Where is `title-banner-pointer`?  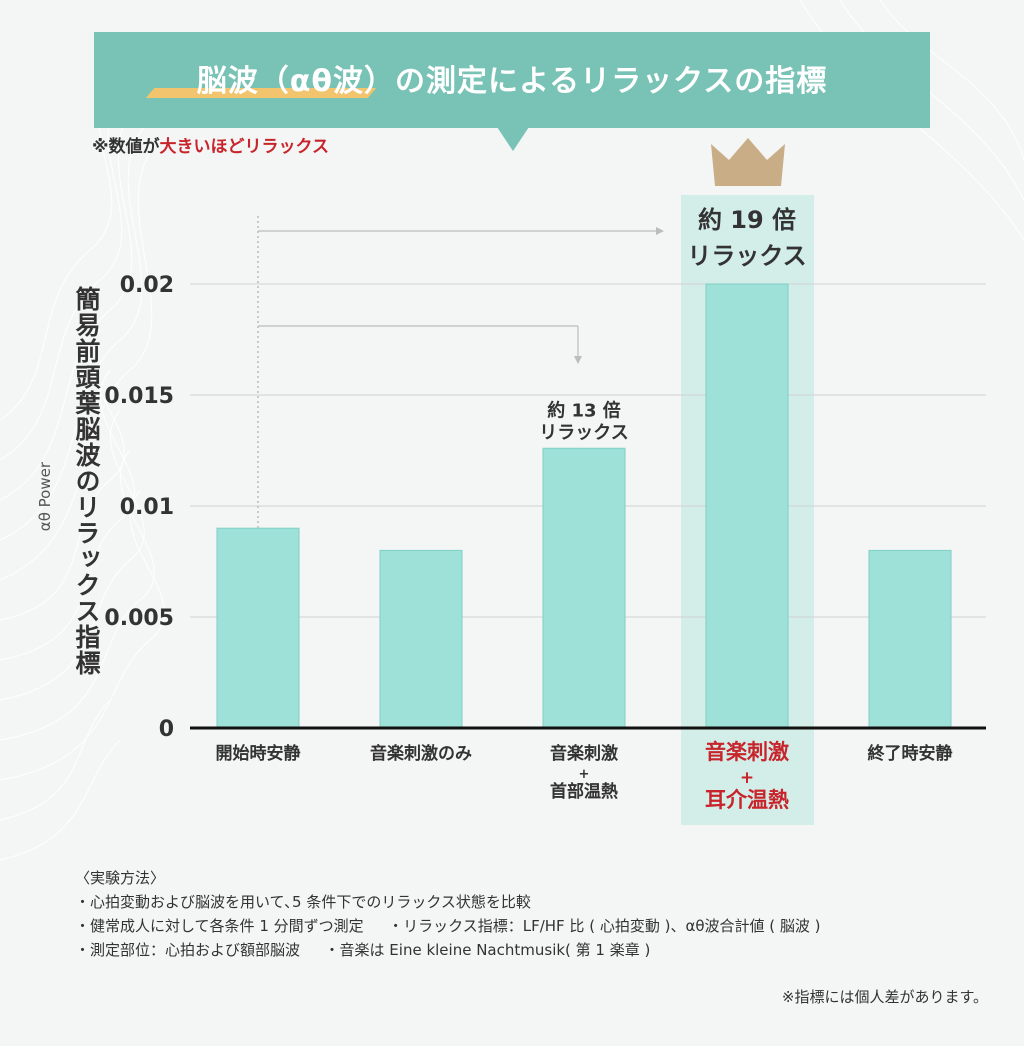 title-banner-pointer is located at coordinates (513, 139).